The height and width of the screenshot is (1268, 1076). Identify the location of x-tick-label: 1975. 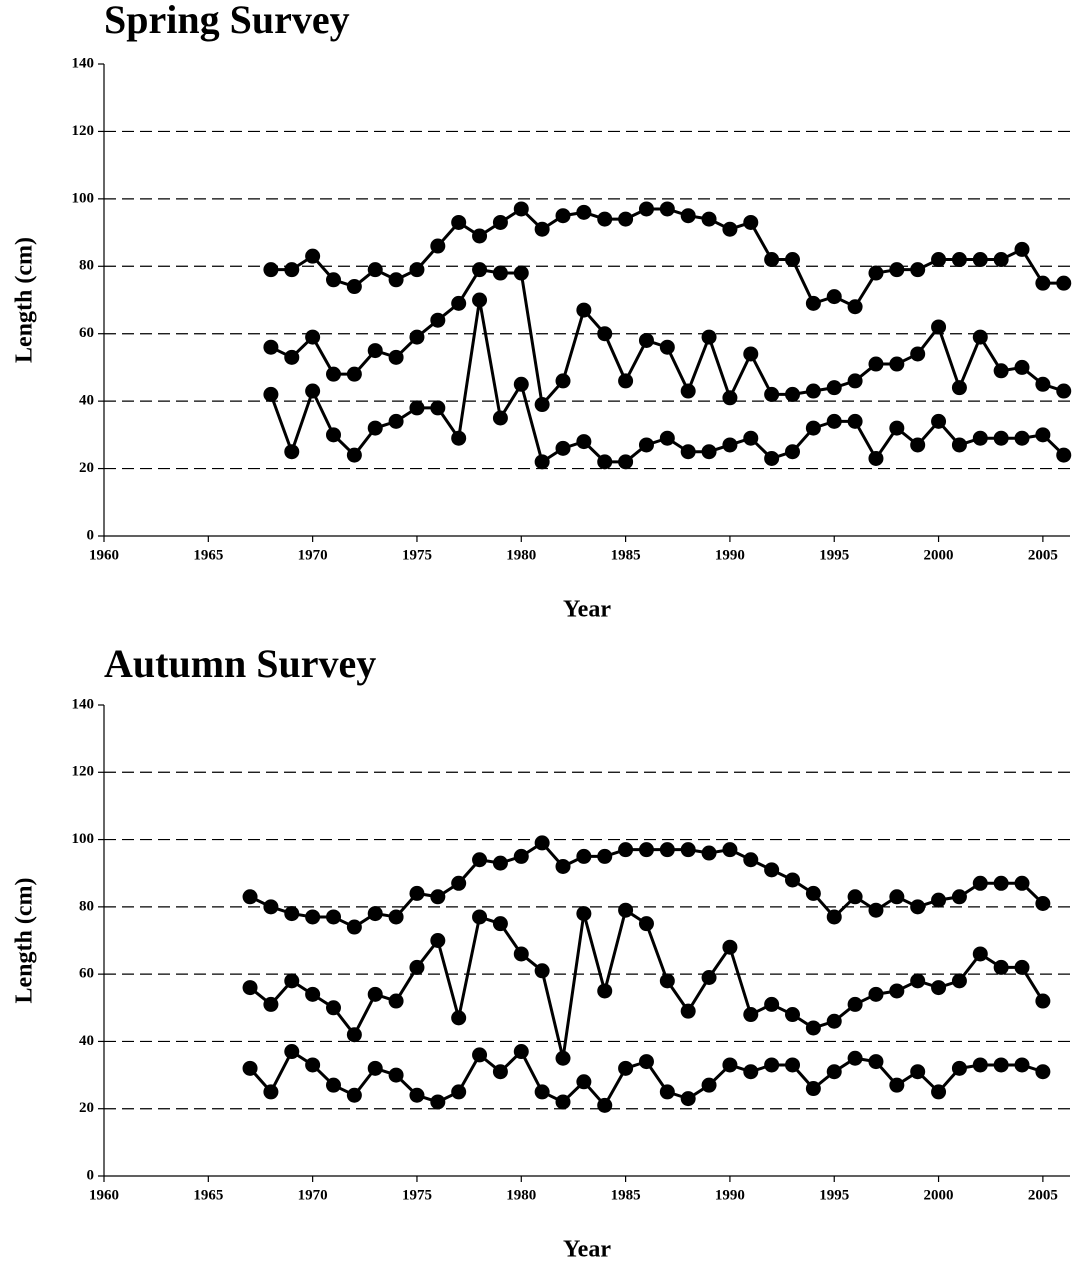
(417, 1195).